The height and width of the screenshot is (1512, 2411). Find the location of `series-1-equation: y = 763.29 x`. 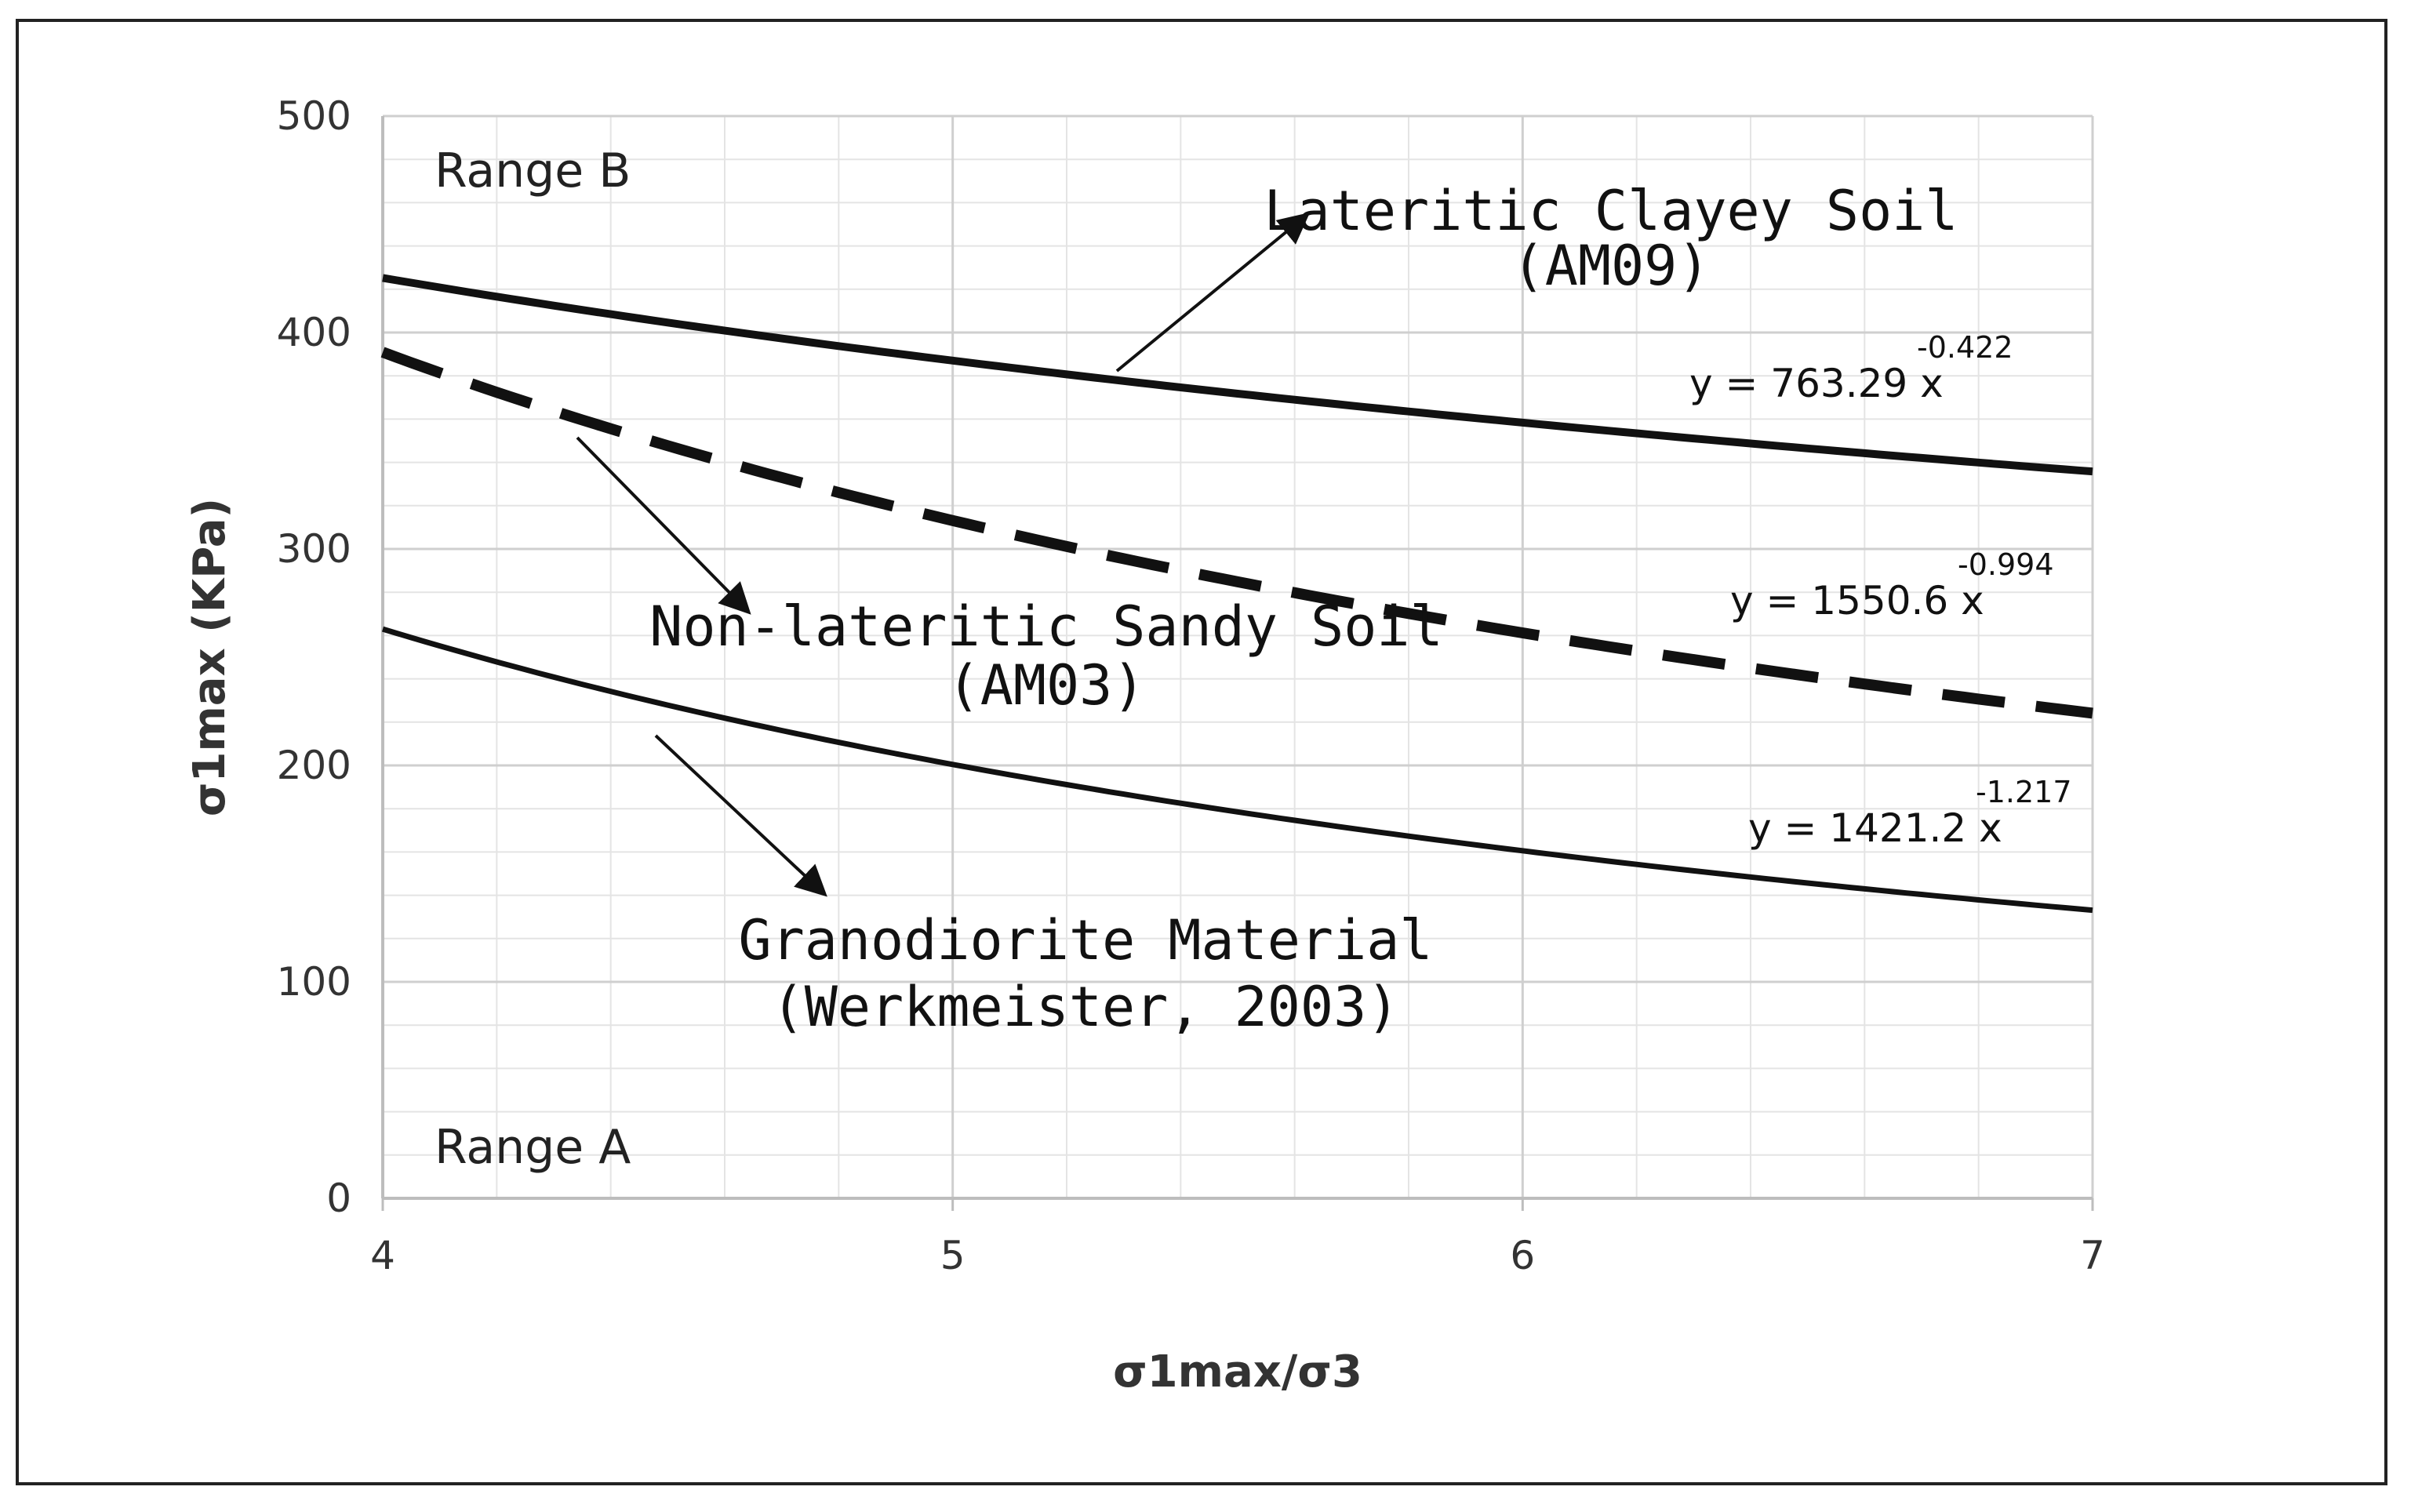

series-1-equation: y = 763.29 x is located at coordinates (1816, 383).